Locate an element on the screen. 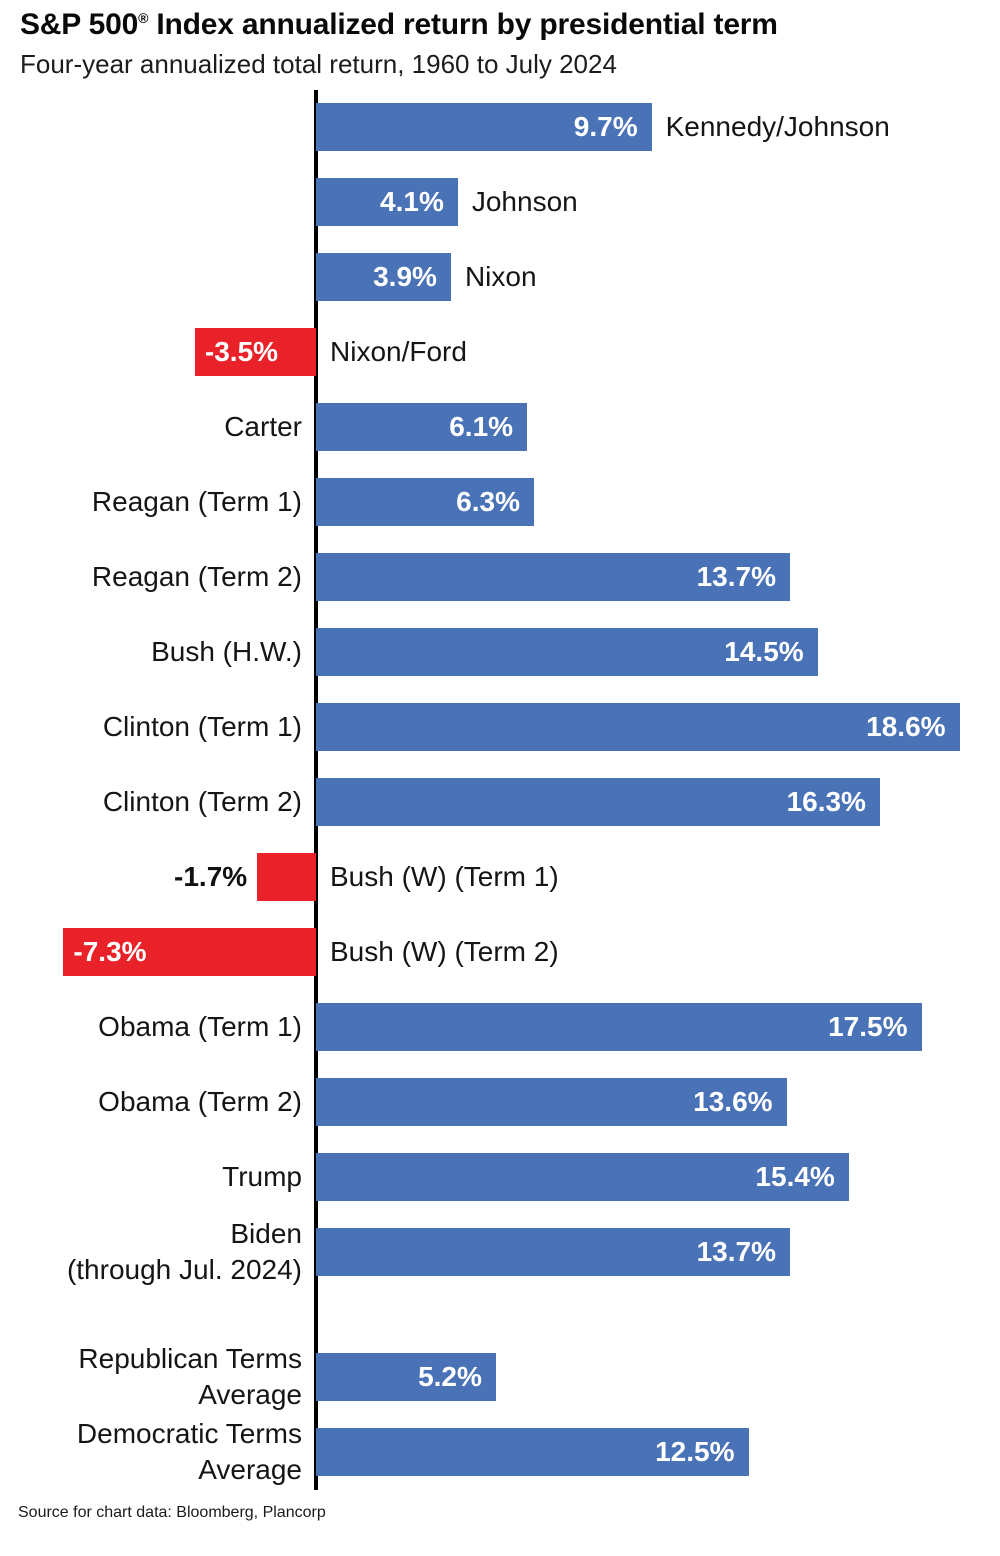 Image resolution: width=1000 pixels, height=1556 pixels. category-label: Kennedy/Johnson is located at coordinates (778, 127).